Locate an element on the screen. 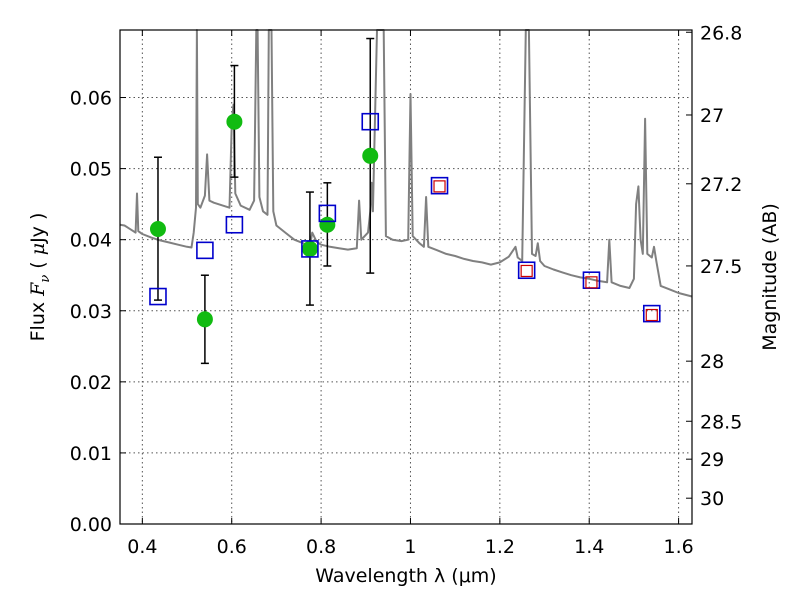  x-tick-label-4: 1.2 is located at coordinates (500, 547).